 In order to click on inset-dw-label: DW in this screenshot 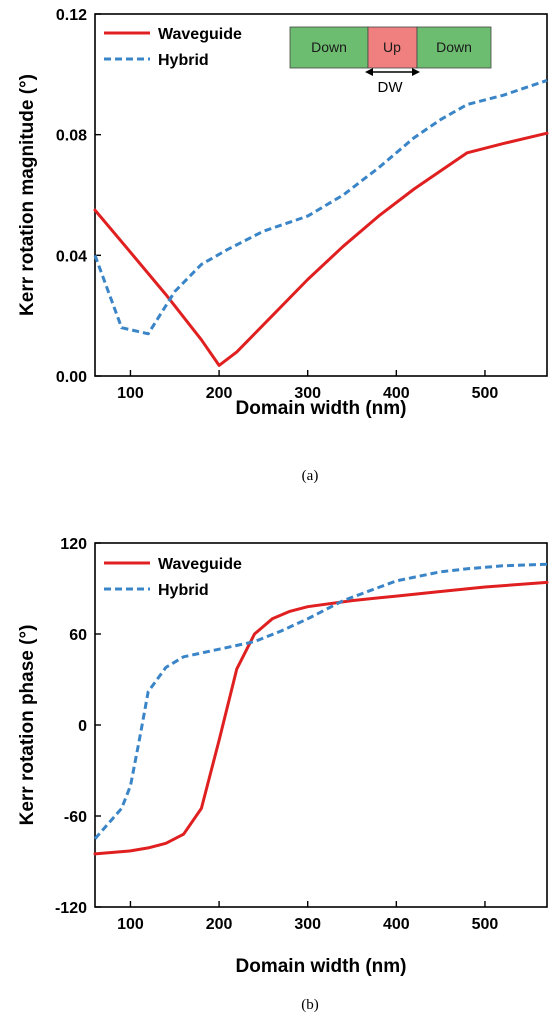, I will do `click(391, 87)`.